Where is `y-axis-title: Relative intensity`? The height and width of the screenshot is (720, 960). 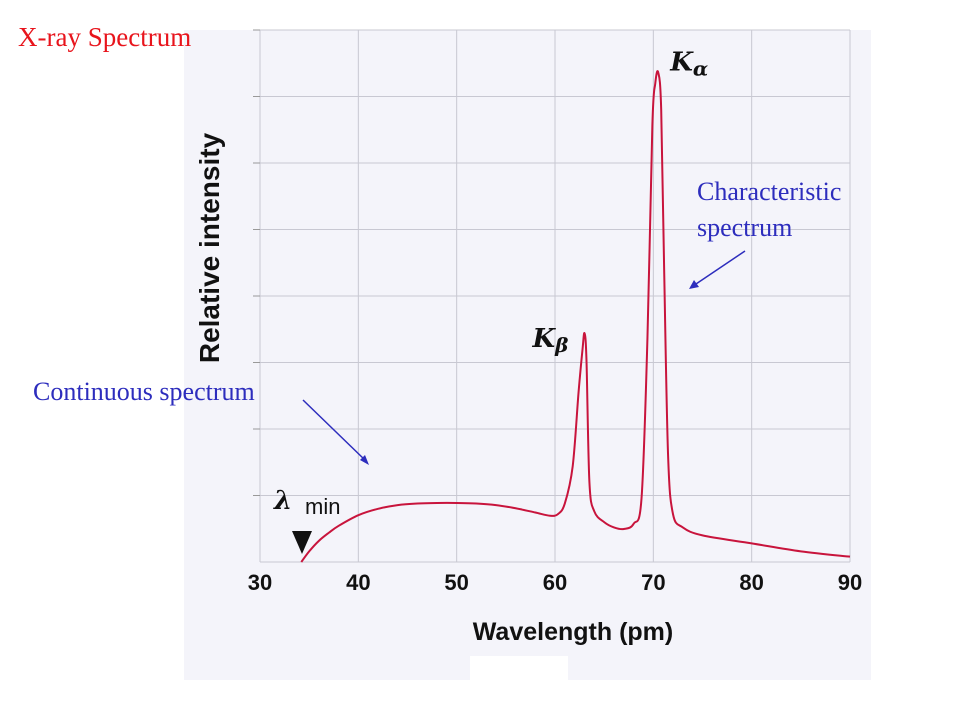 y-axis-title: Relative intensity is located at coordinates (209, 247).